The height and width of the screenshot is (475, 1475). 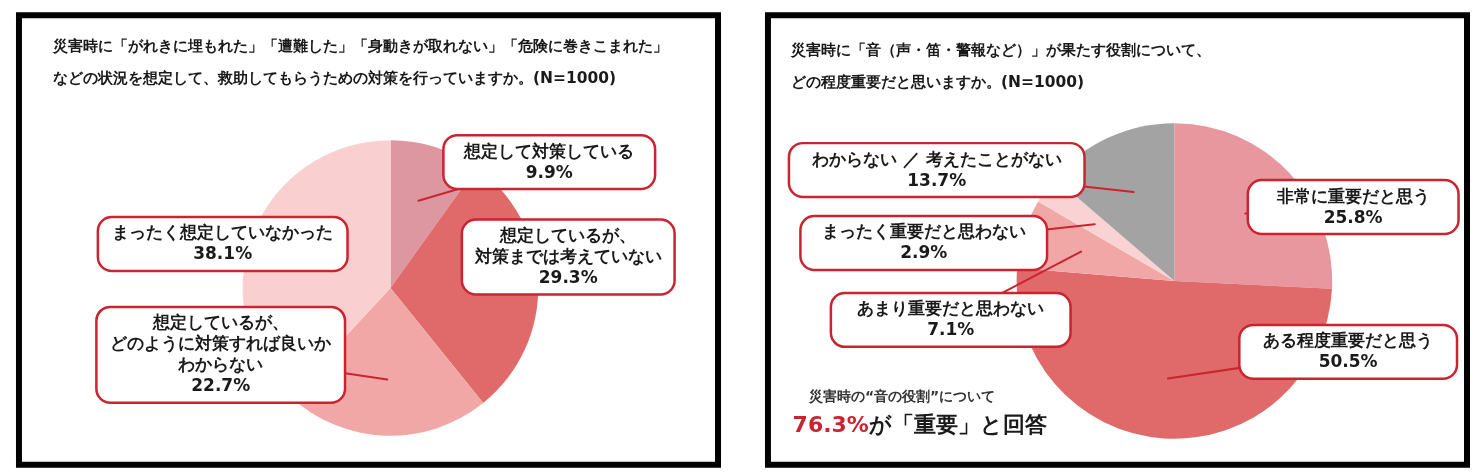 I want to click on data-label: 9.9%, so click(x=549, y=171).